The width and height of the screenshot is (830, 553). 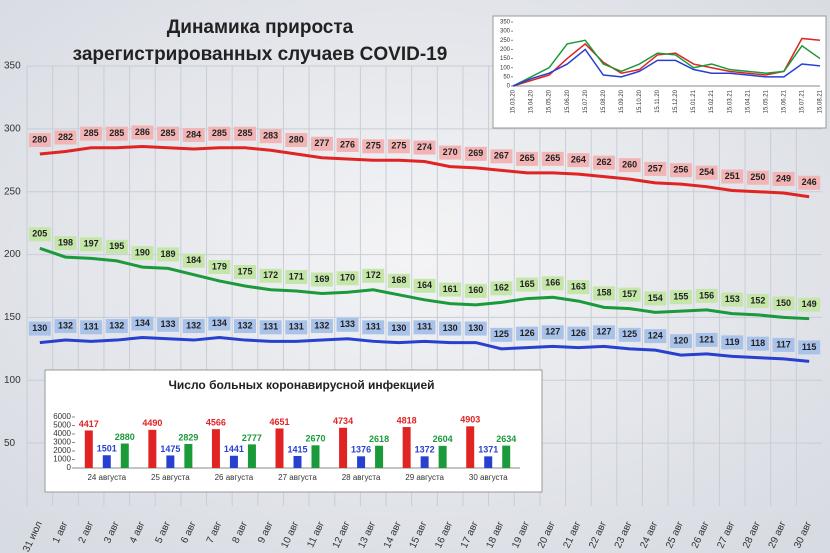 What do you see at coordinates (680, 170) in the screenshot?
I see `data-label: 256` at bounding box center [680, 170].